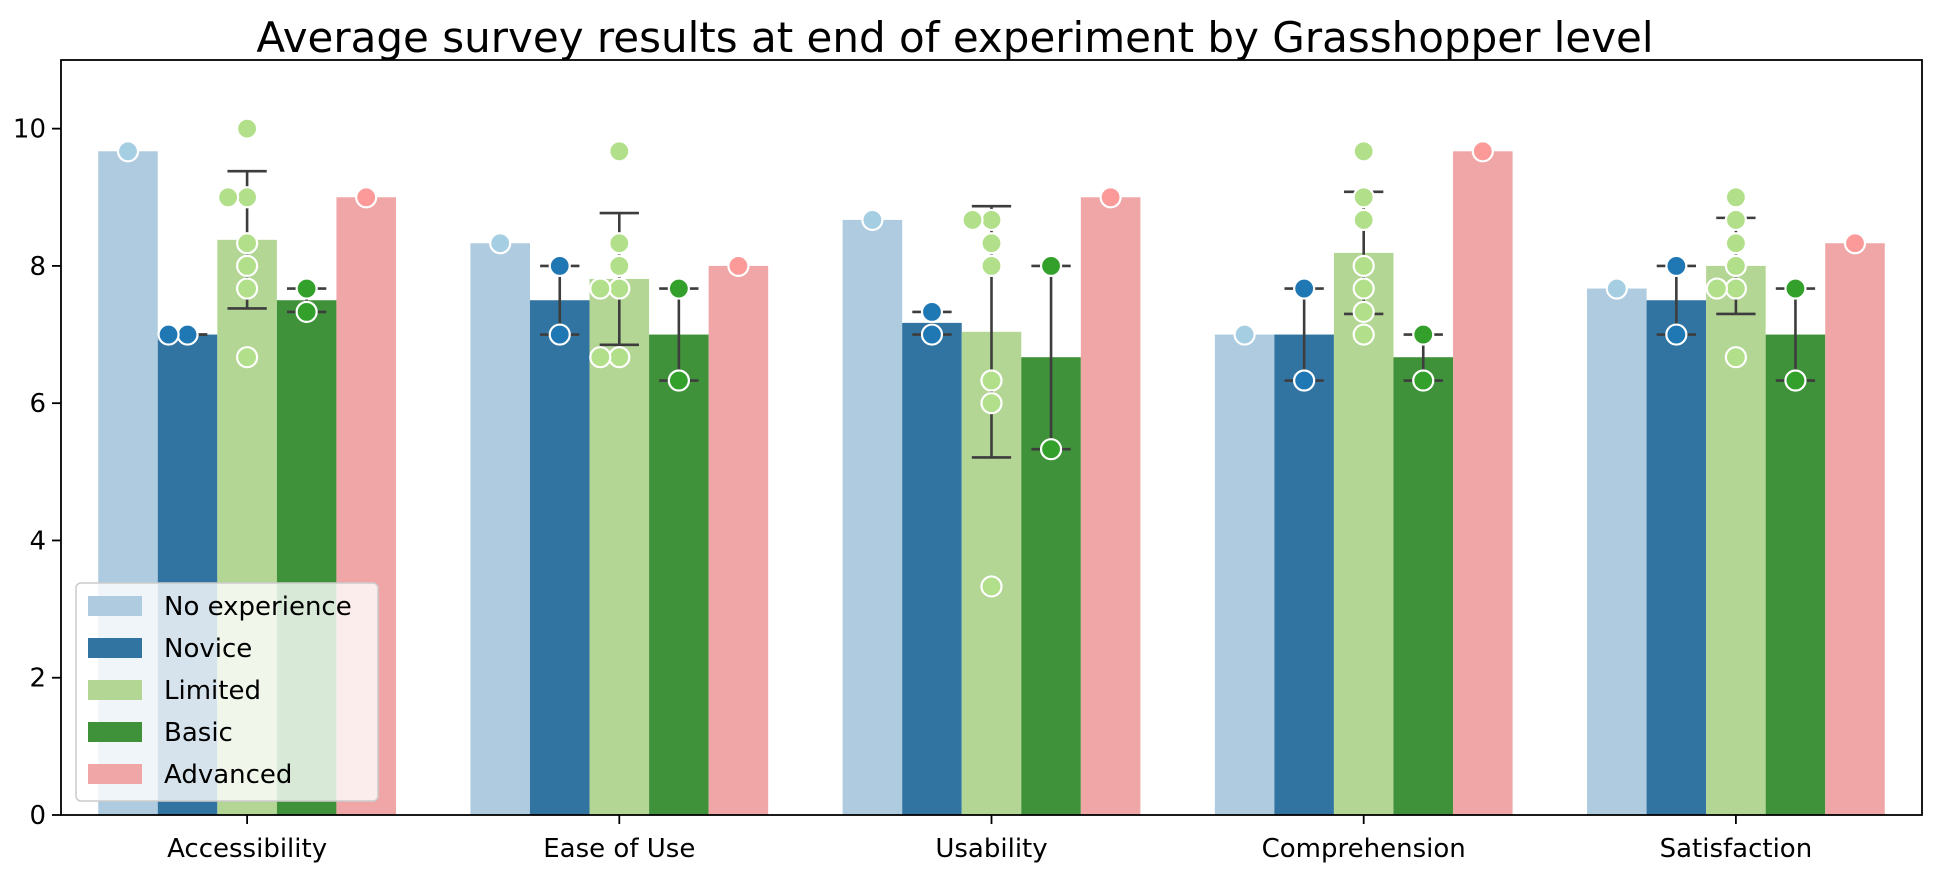 This screenshot has width=1942, height=882. Describe the element at coordinates (1364, 849) in the screenshot. I see `x-tick-label-3: Comprehension` at that location.